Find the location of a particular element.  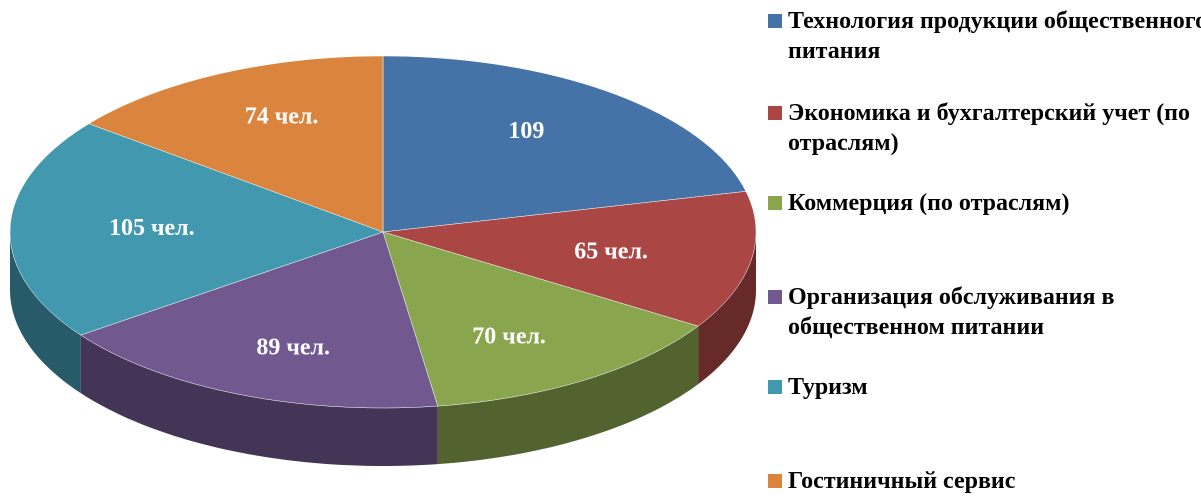

legend-item: Гостиничный сервис is located at coordinates (984, 481).